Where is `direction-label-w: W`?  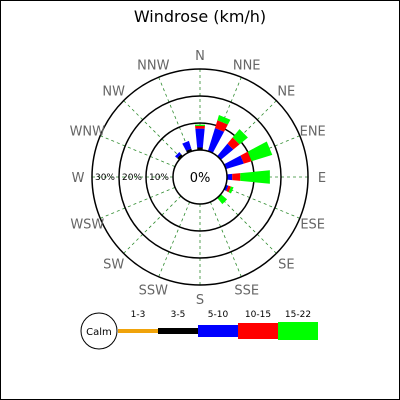
direction-label-w: W is located at coordinates (78, 178).